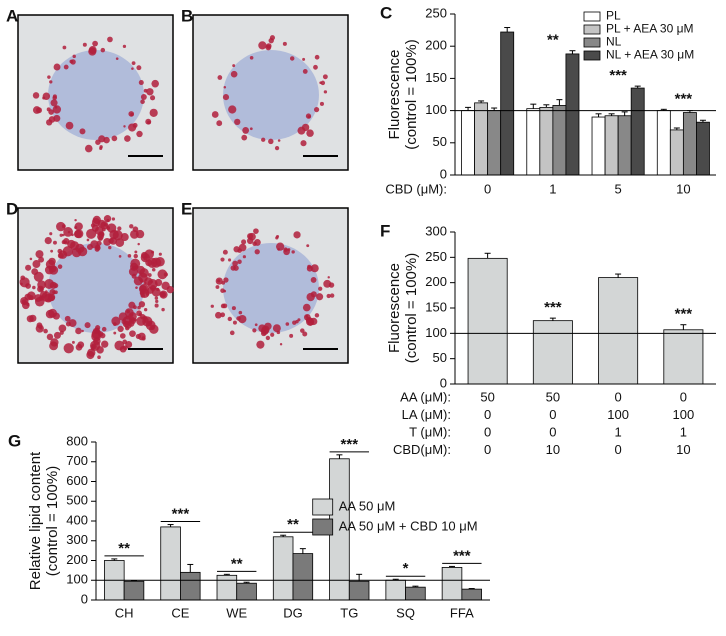 The width and height of the screenshot is (726, 636). What do you see at coordinates (436, 109) in the screenshot?
I see `y-tick-label: 100` at bounding box center [436, 109].